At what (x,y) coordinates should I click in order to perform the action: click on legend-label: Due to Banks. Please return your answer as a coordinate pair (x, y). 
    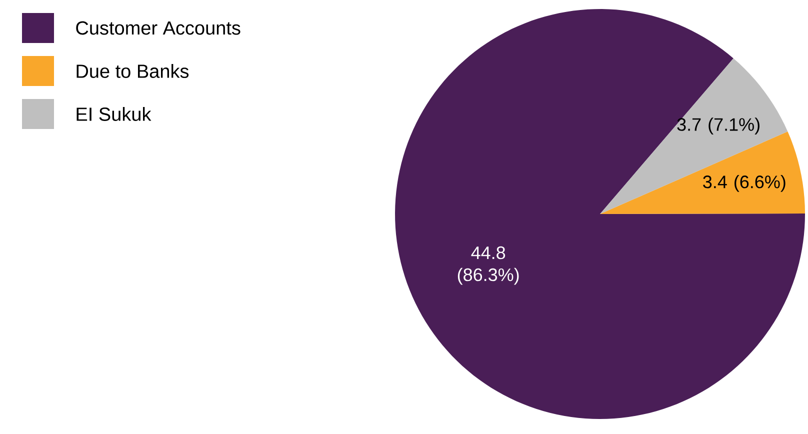
    Looking at the image, I should click on (132, 71).